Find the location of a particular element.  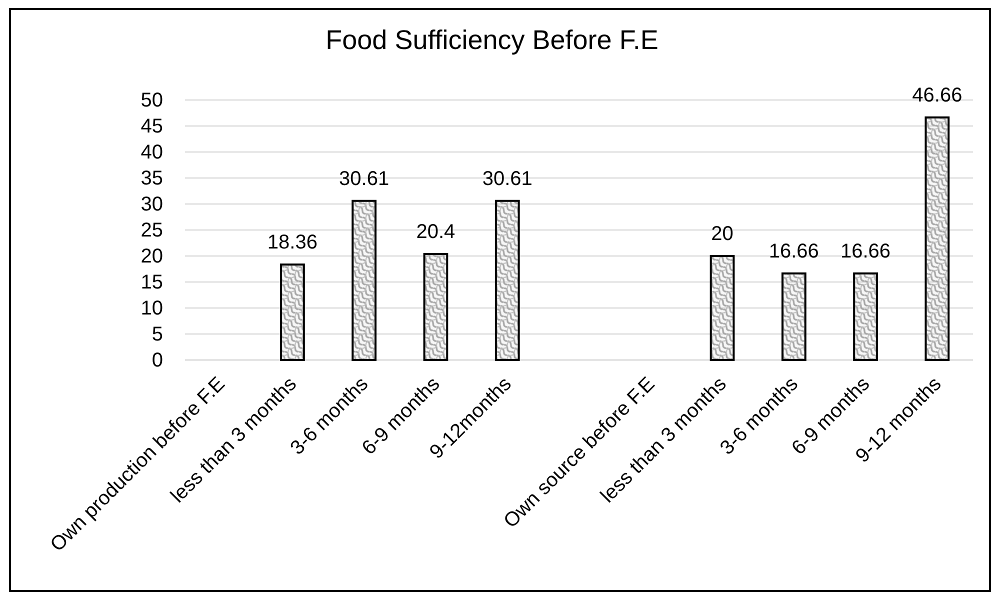

y-tick-label: 45 is located at coordinates (151, 126).